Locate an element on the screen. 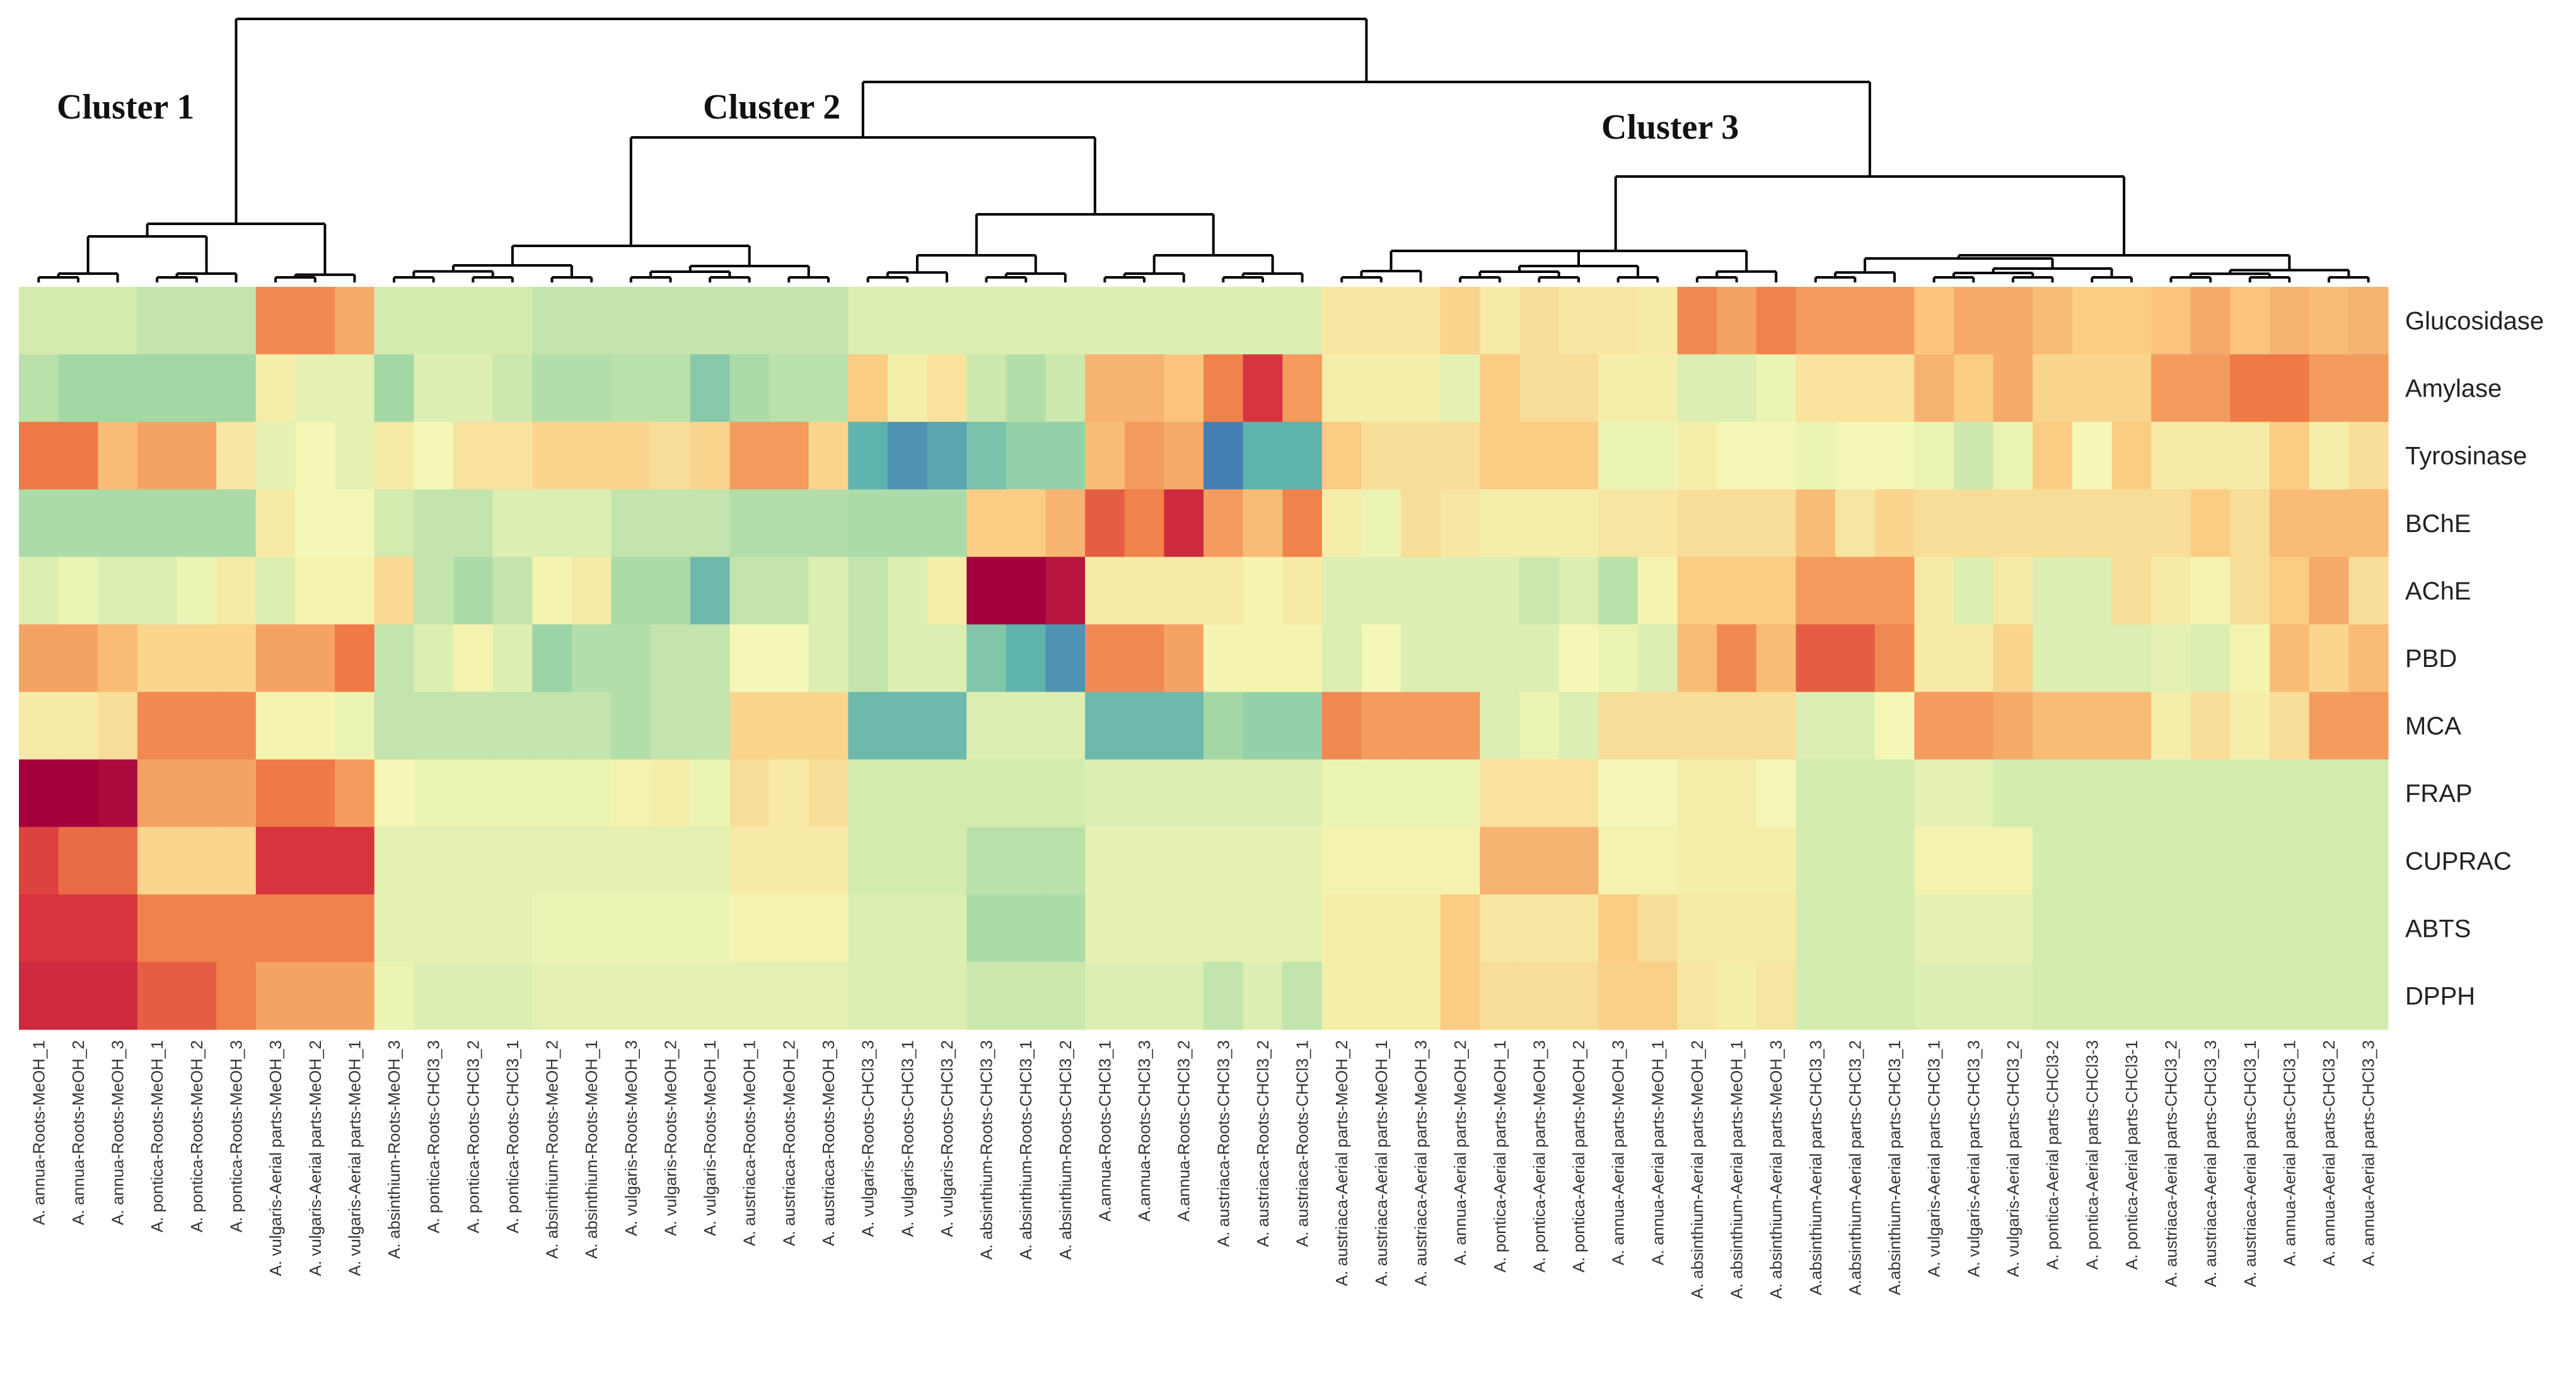 The image size is (2576, 1385). column-label: A. vulgaris-Aerial parts-MeOH_3 is located at coordinates (275, 1158).